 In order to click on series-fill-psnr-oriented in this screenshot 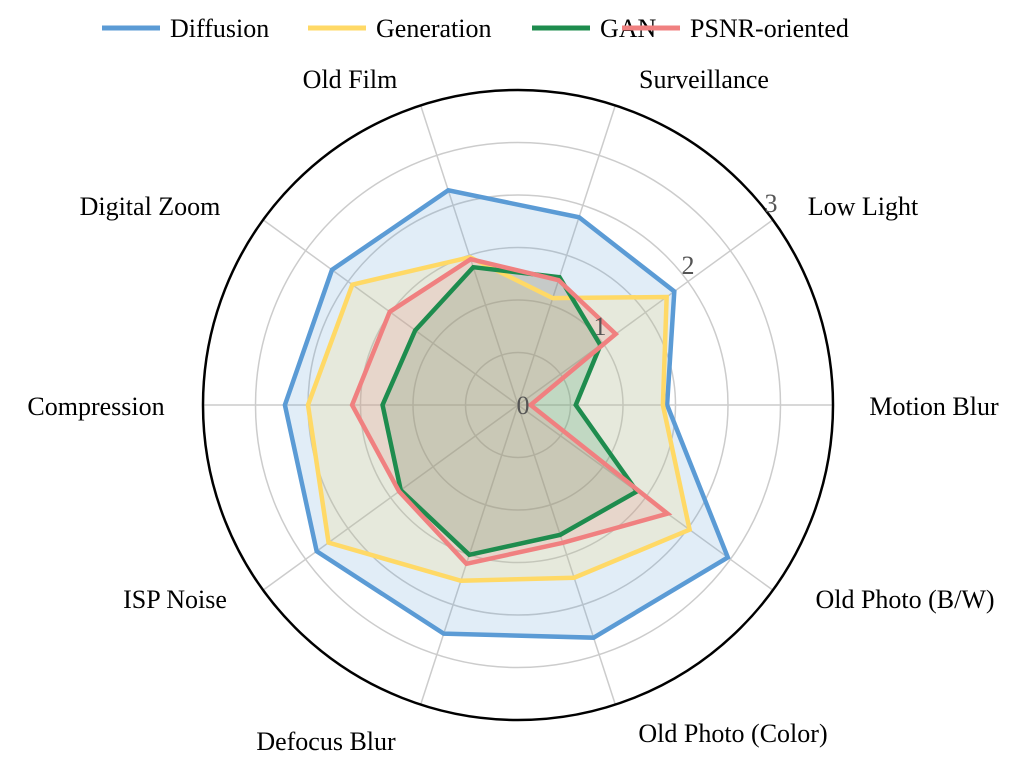, I will do `click(510, 411)`.